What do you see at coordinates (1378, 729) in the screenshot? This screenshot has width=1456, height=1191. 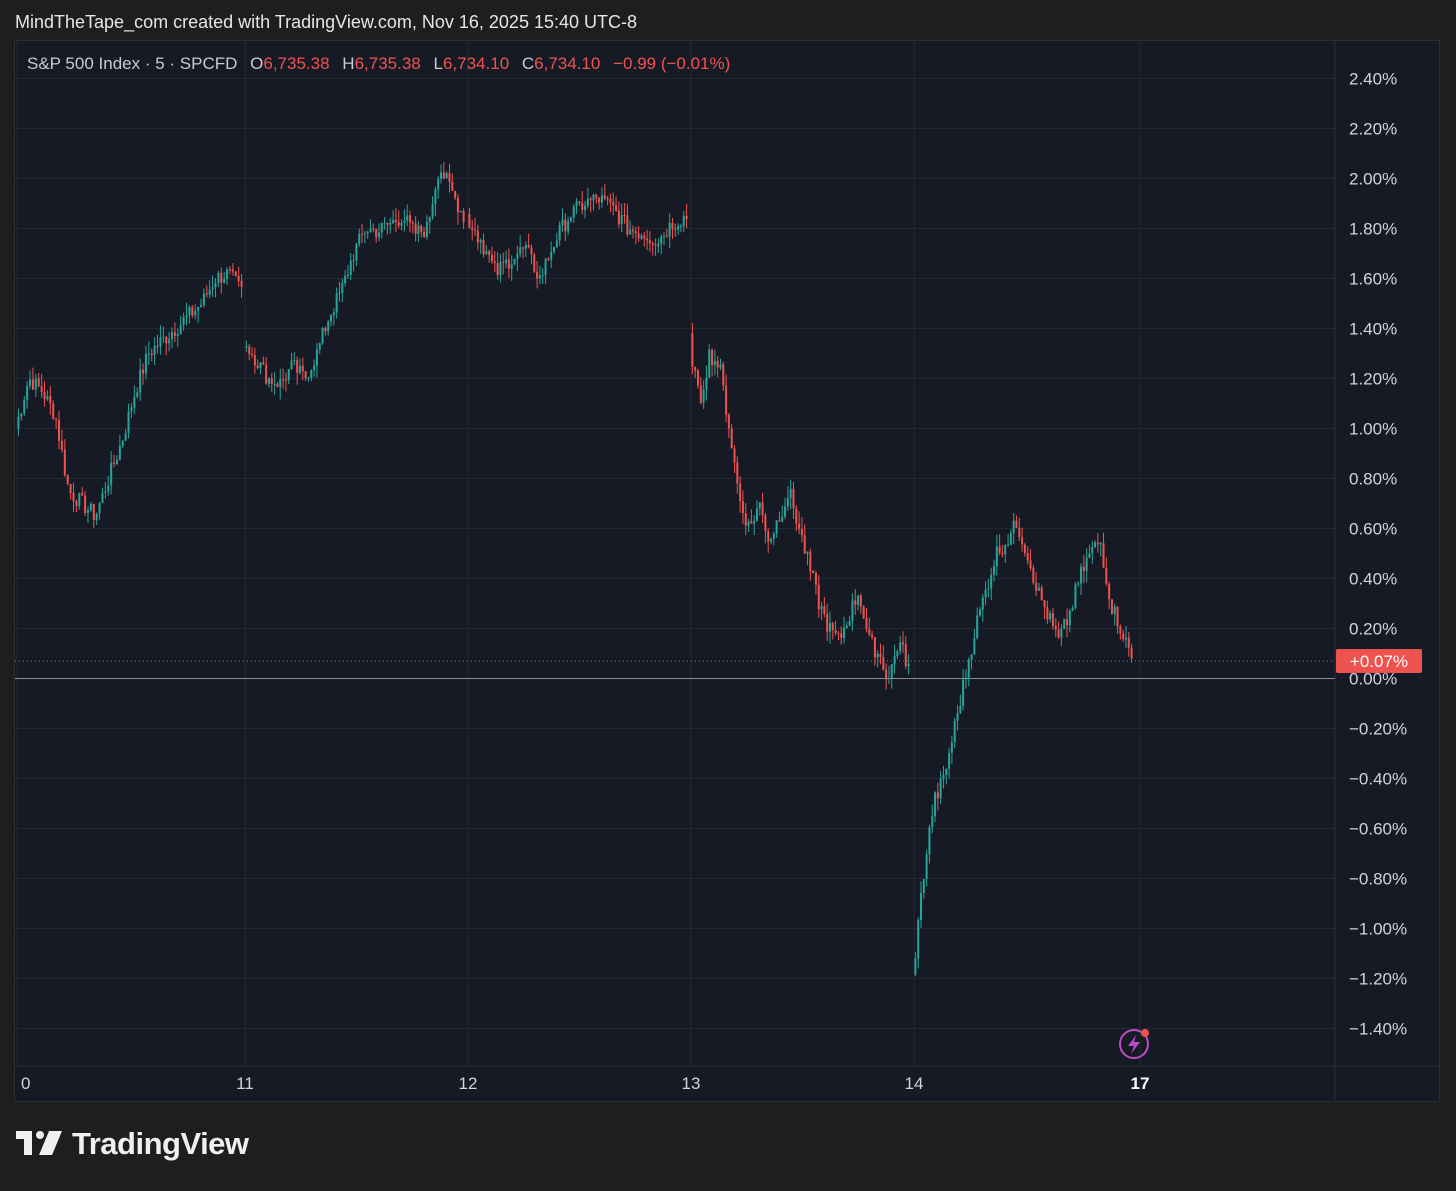 I see `y-tick-label: −0.20%` at bounding box center [1378, 729].